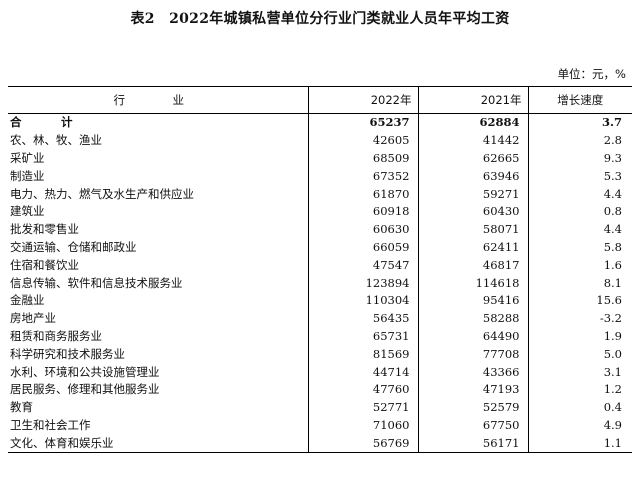  What do you see at coordinates (362, 140) in the screenshot?
I see `wage-2022: 42605` at bounding box center [362, 140].